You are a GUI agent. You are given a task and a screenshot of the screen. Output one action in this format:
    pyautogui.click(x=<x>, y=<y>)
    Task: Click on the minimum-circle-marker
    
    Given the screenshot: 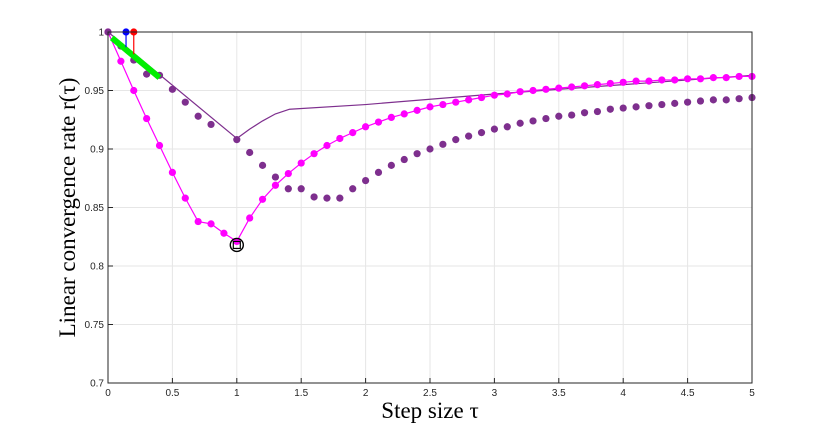 What is the action you would take?
    pyautogui.click(x=237, y=245)
    